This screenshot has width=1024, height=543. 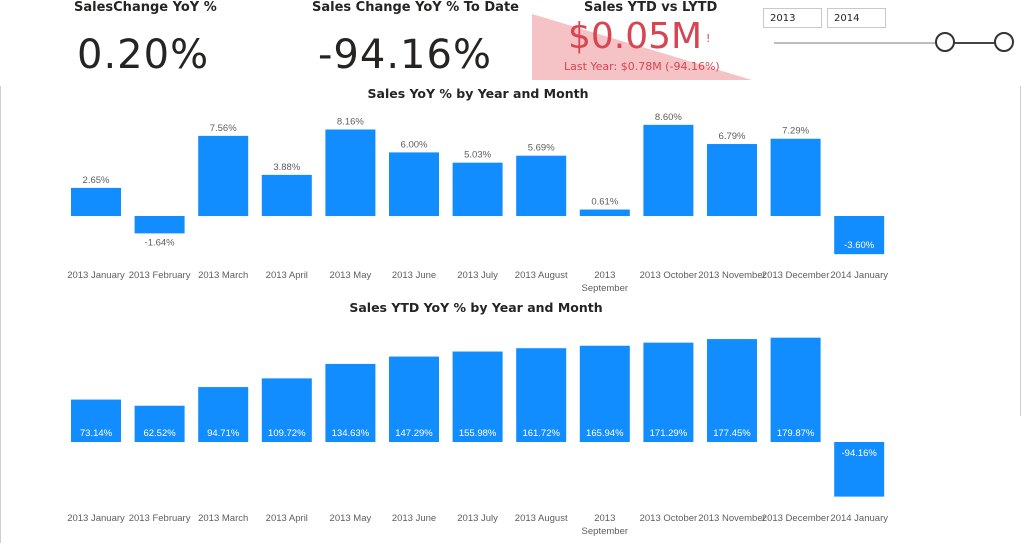 What do you see at coordinates (286, 167) in the screenshot?
I see `chart1-data-label-3: 3.88%` at bounding box center [286, 167].